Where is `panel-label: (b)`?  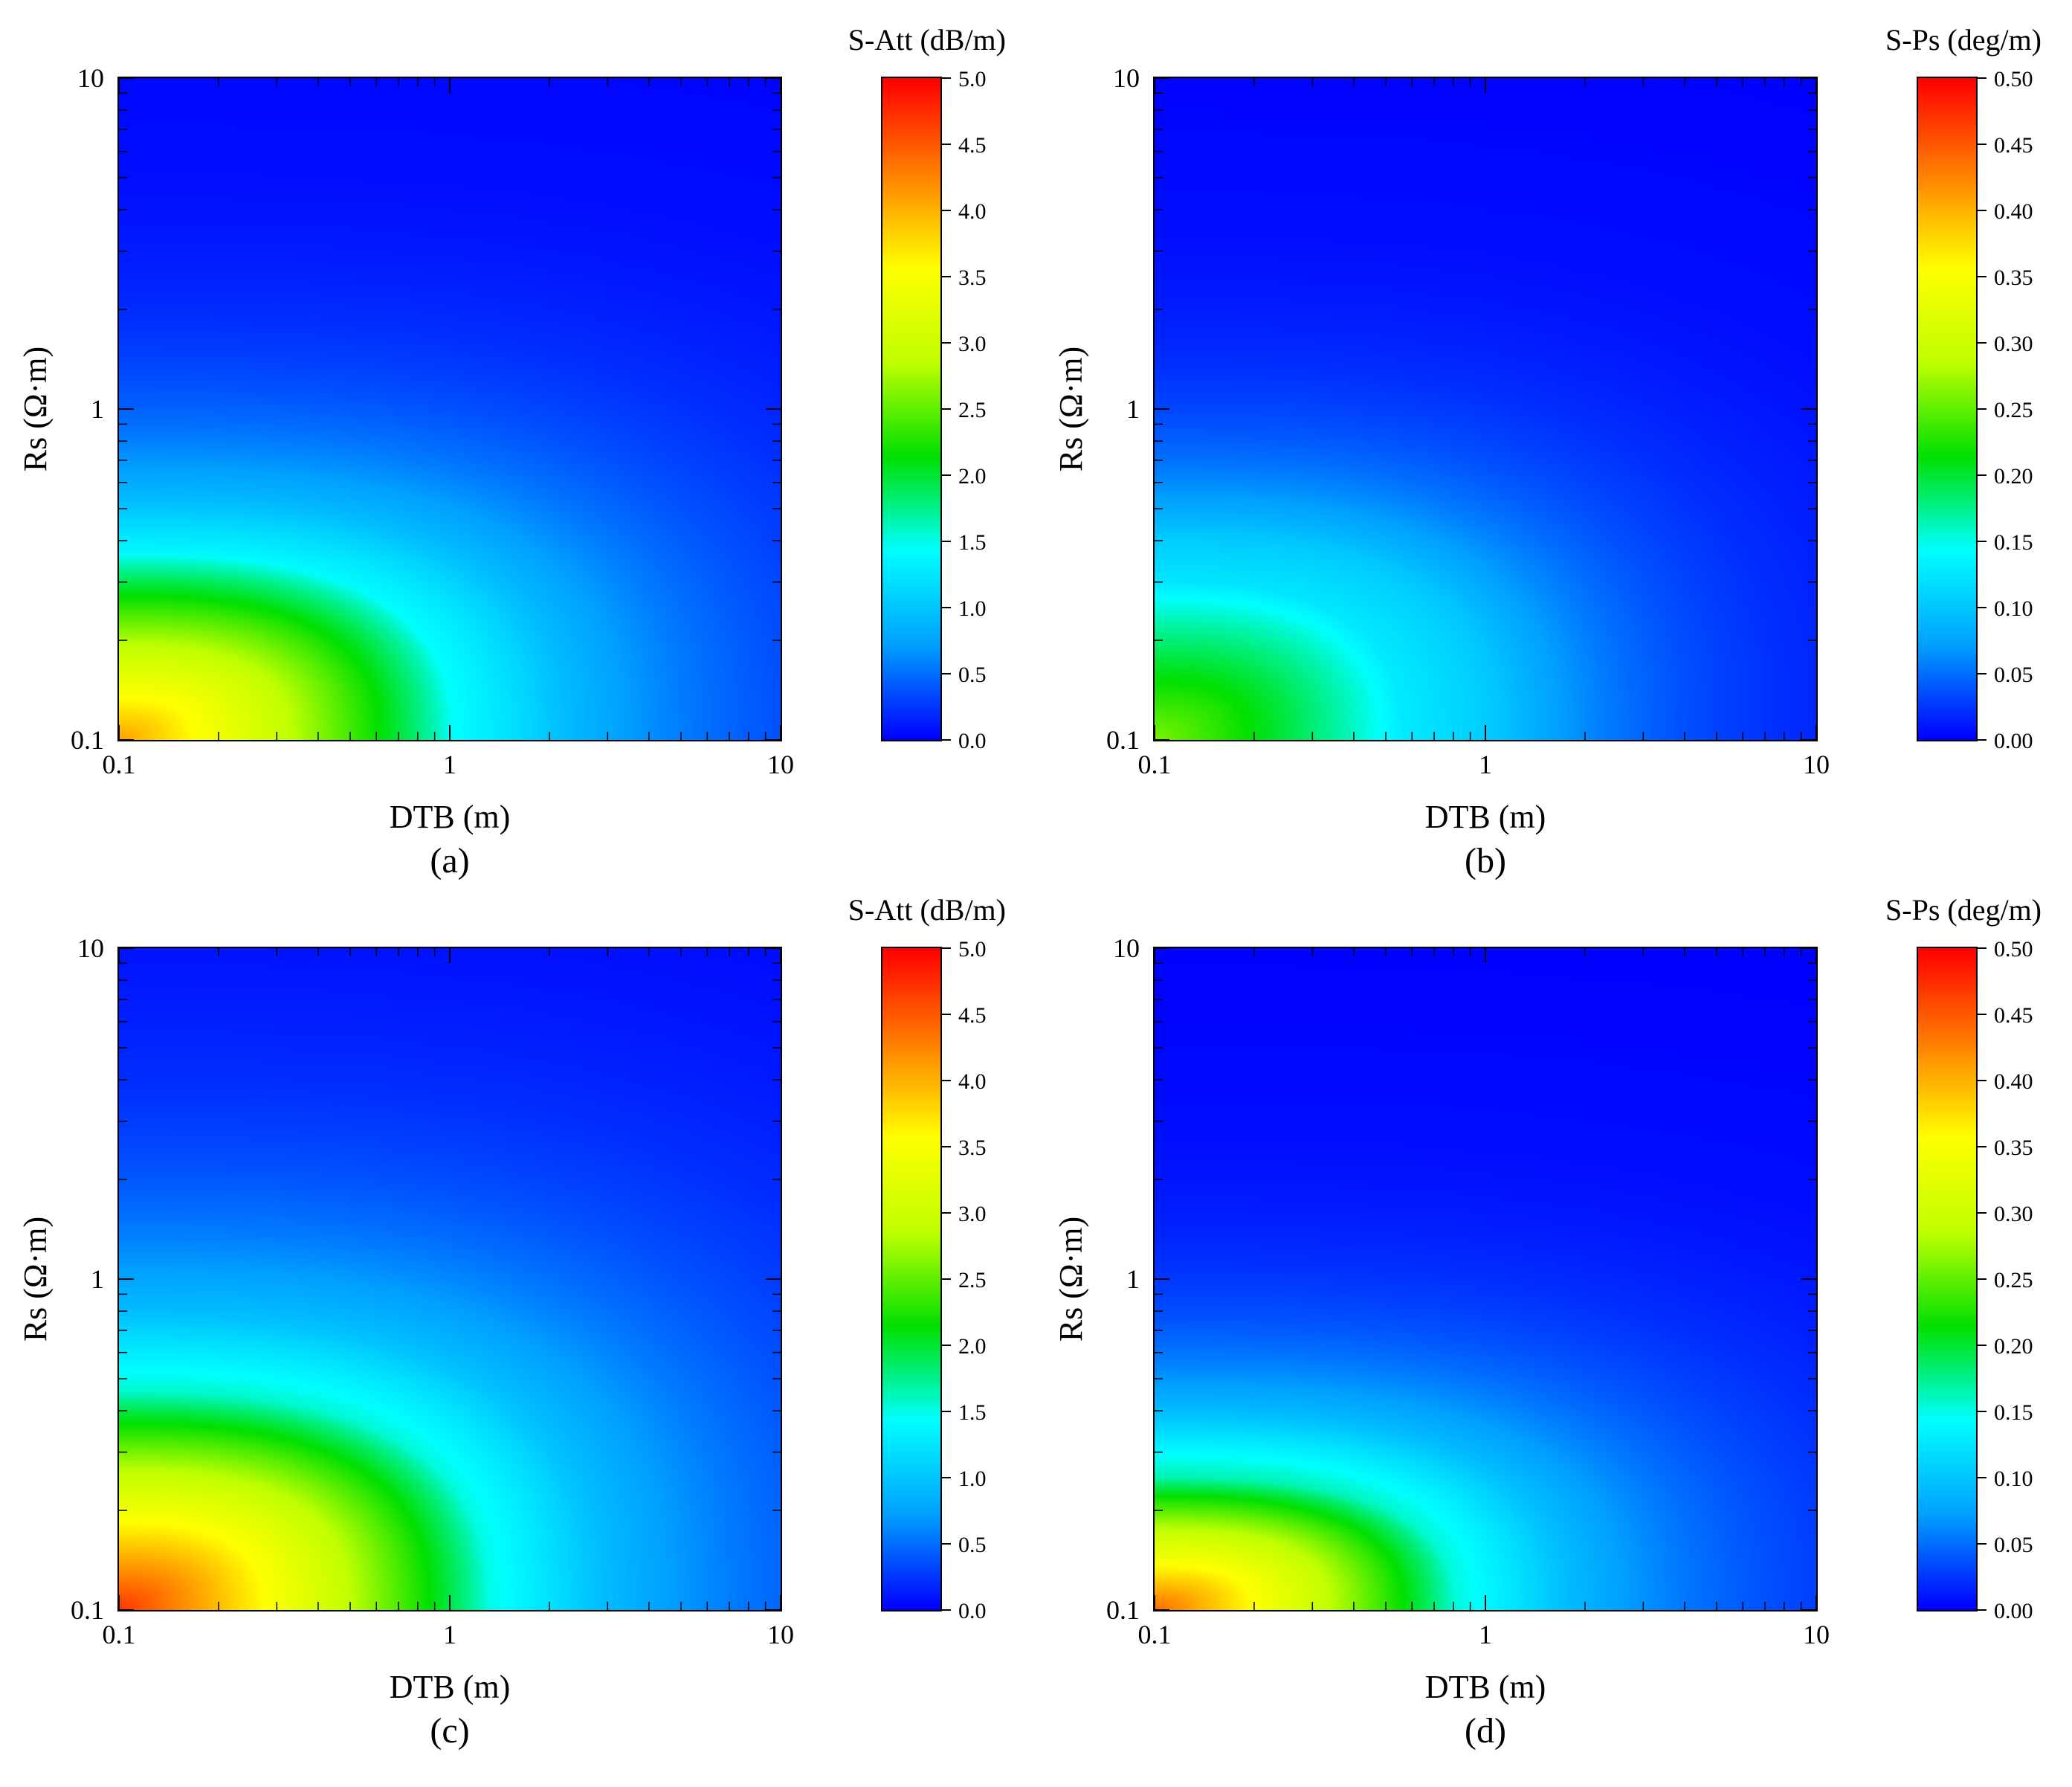
panel-label: (b) is located at coordinates (1485, 860).